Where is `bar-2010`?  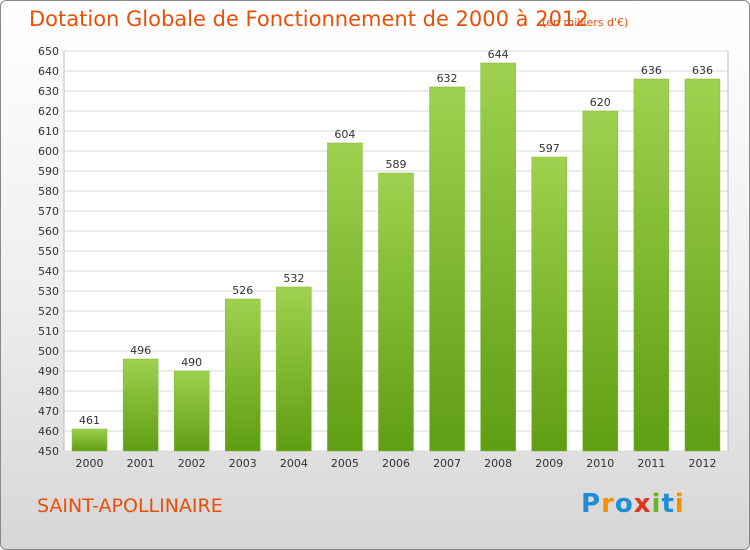
bar-2010 is located at coordinates (600, 281).